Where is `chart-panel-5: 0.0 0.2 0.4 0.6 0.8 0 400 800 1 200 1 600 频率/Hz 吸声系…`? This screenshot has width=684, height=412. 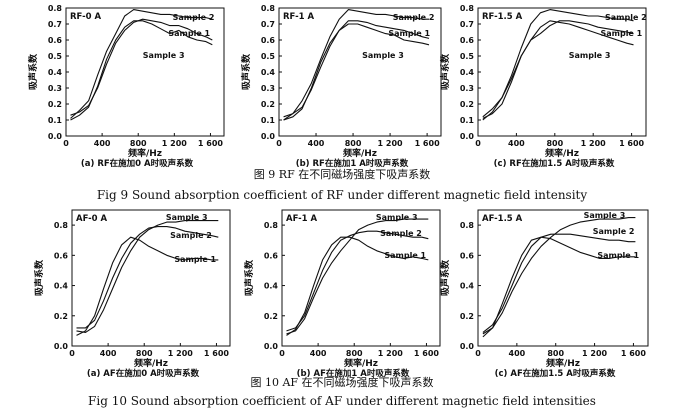
chart-panel-5: 0.0 0.2 0.4 0.6 0.8 0 400 800 1 200 1 600 频率/Hz 吸声系… is located at coordinates (342, 294).